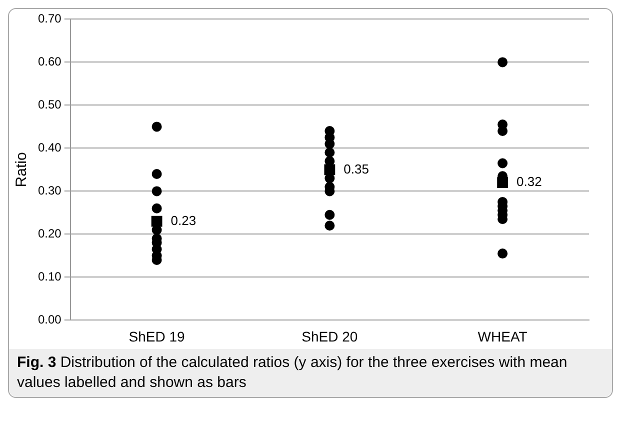 The image size is (627, 438). Describe the element at coordinates (310, 373) in the screenshot. I see `caption: Fig. 3 Distribution of the calculated ratios (y axis) for the three exercises with mean values labelled and shown as bars` at that location.